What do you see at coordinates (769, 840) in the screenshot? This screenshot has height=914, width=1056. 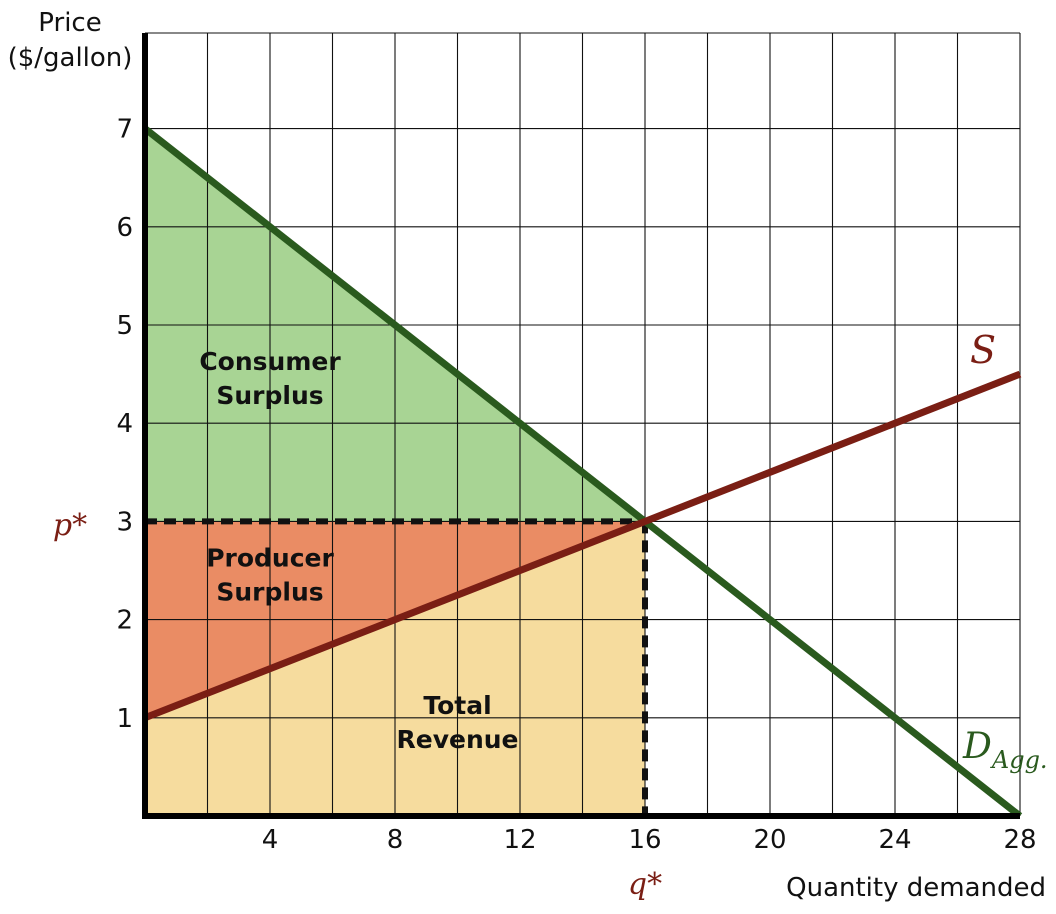 I see `x-tick-label: 20` at bounding box center [769, 840].